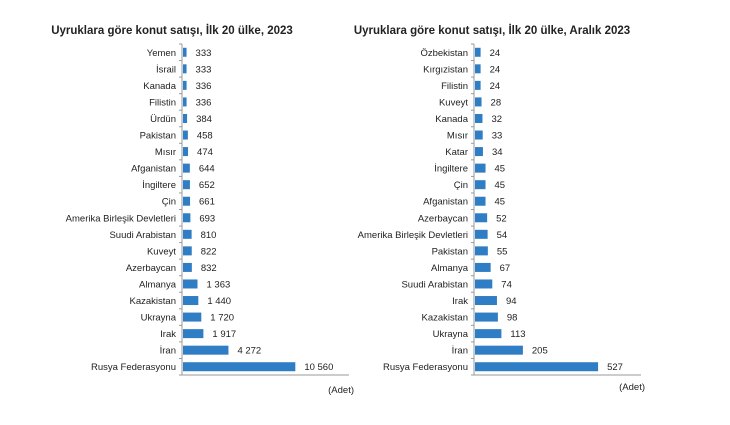 The width and height of the screenshot is (730, 425). Describe the element at coordinates (497, 136) in the screenshot. I see `value-label: 33` at that location.